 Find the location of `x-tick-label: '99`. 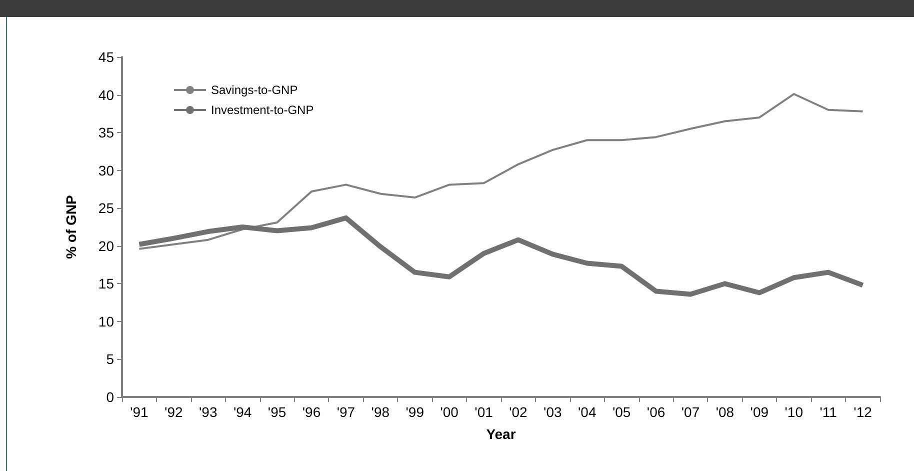

x-tick-label: '99 is located at coordinates (415, 412).